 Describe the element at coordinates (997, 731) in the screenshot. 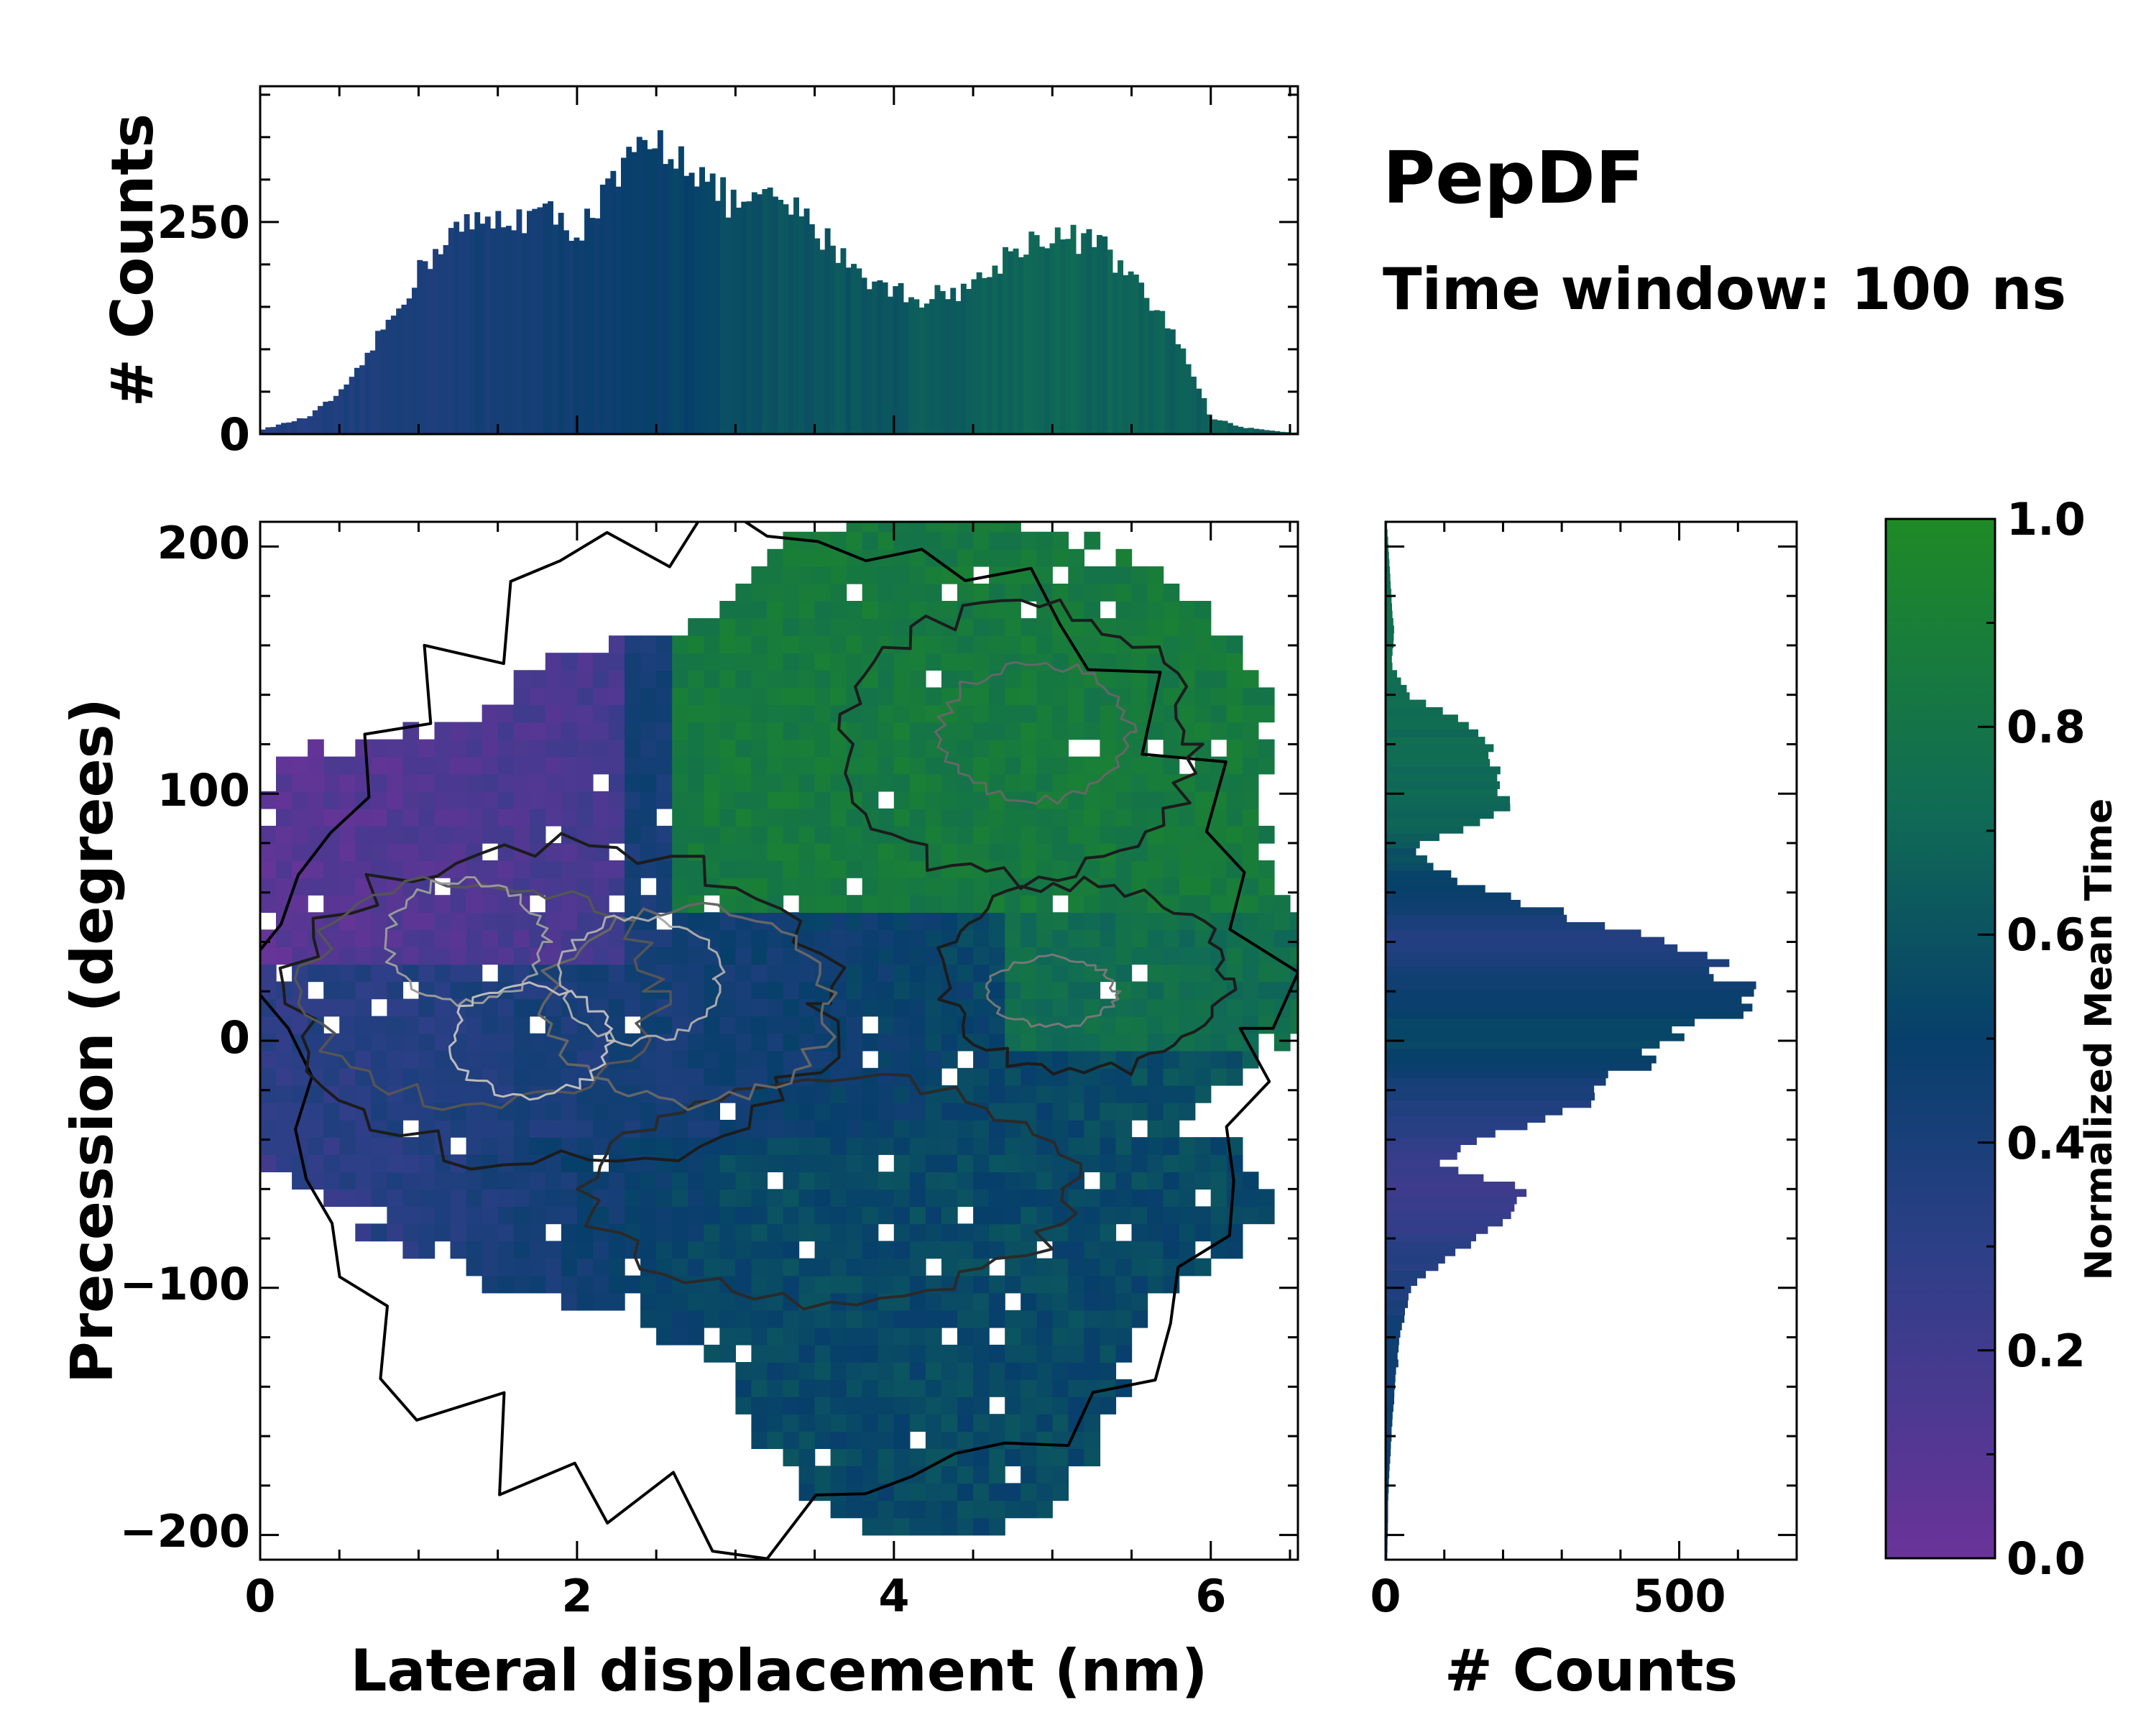

I see `heatmap-cell-1904` at that location.